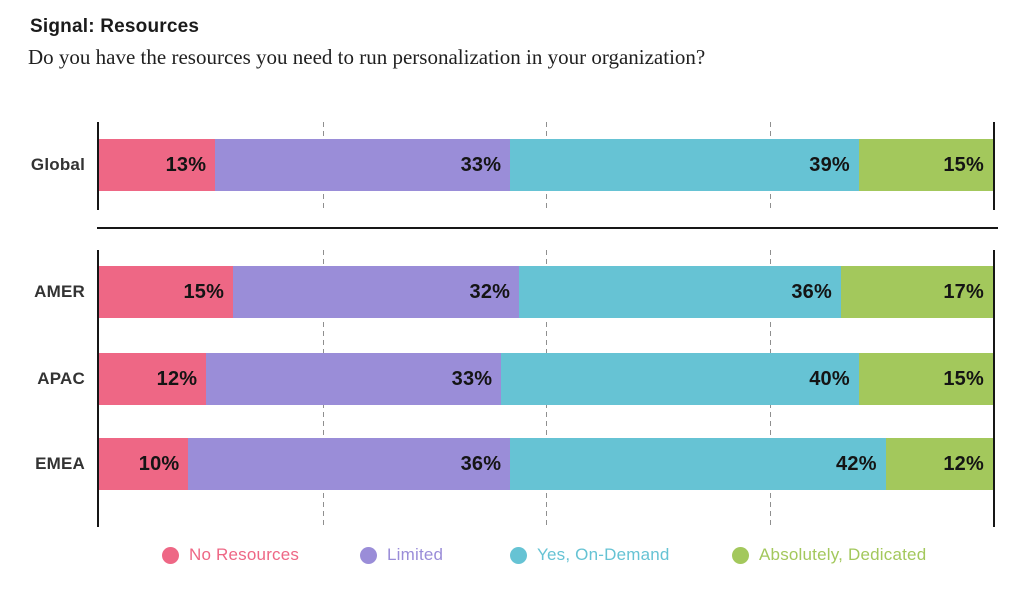 This screenshot has height=595, width=1024. Describe the element at coordinates (376, 292) in the screenshot. I see `bar-segment-limited: 32%` at that location.